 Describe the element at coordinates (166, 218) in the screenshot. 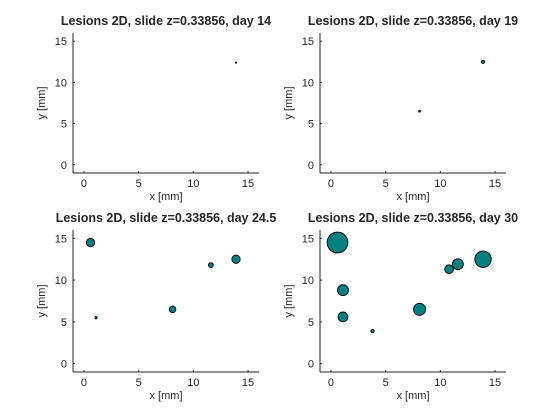

I see `subplot-title: Lesions 2D, slide z=0.33856, day 24.5` at that location.